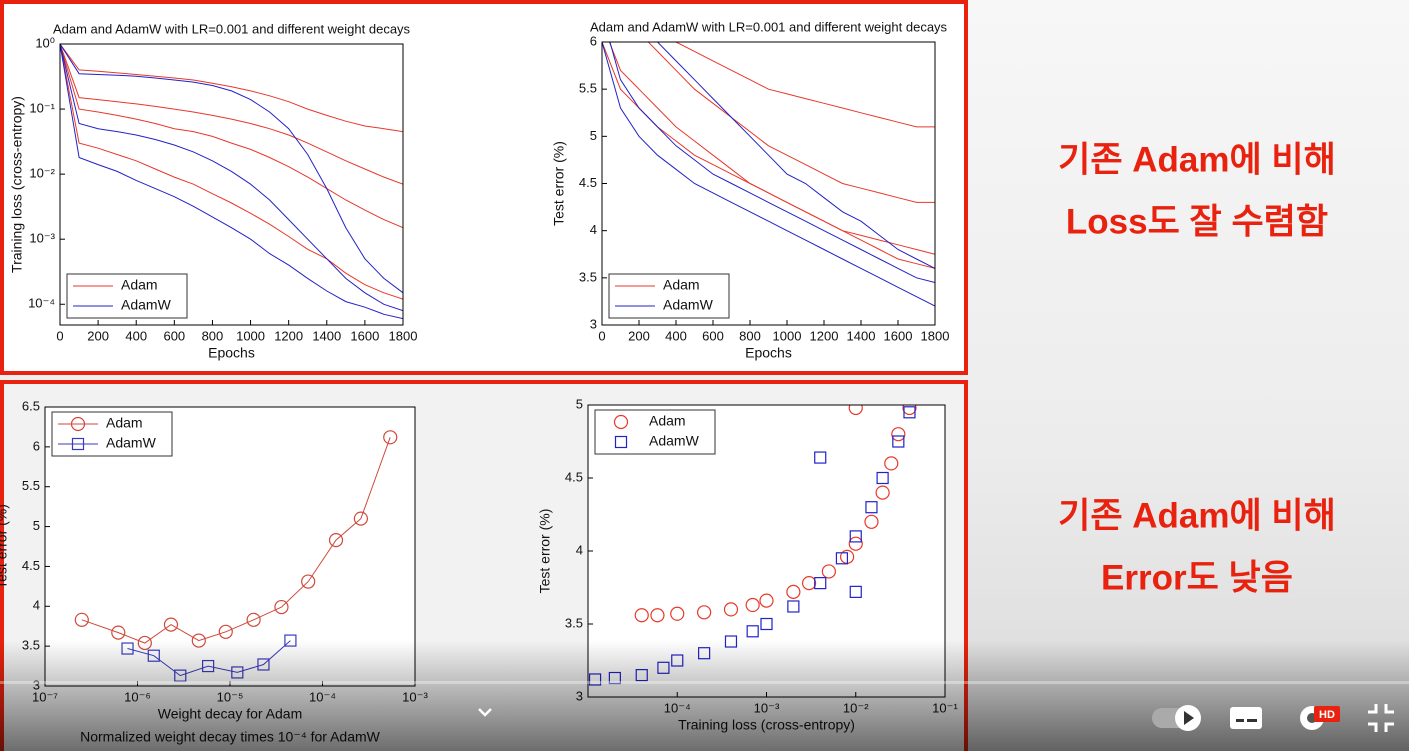 The image size is (1409, 751). I want to click on svg-text: HD, so click(1327, 715).